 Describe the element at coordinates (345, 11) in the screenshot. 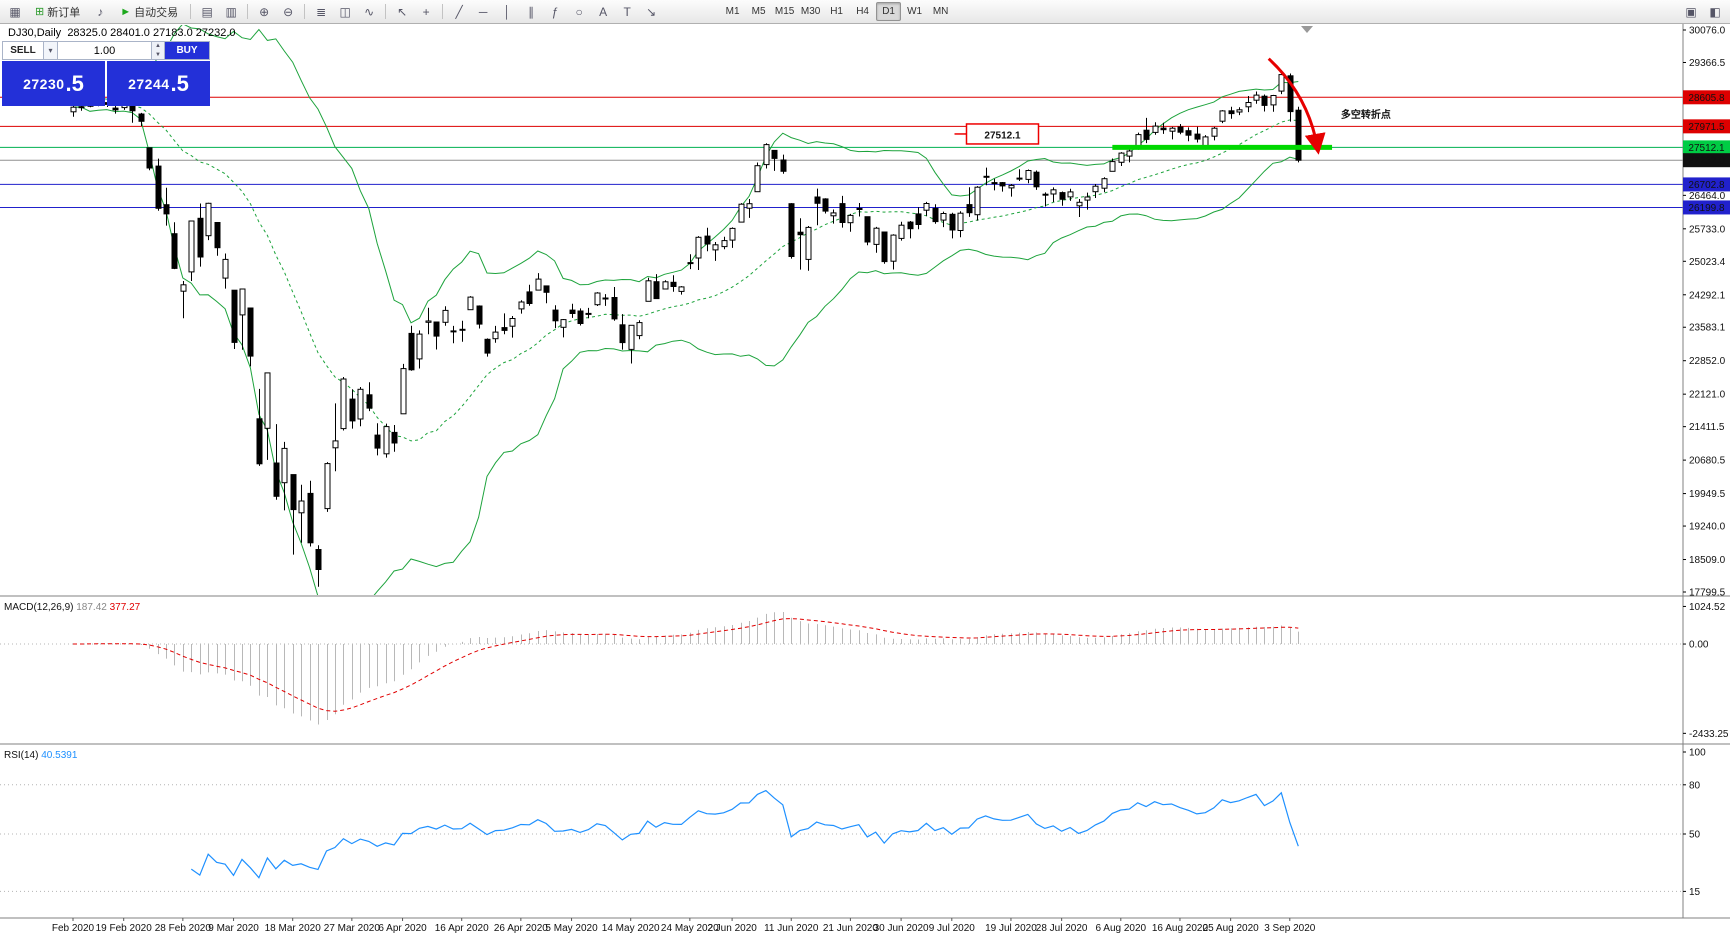

I see `candlestick-chart-icon: ◫` at that location.